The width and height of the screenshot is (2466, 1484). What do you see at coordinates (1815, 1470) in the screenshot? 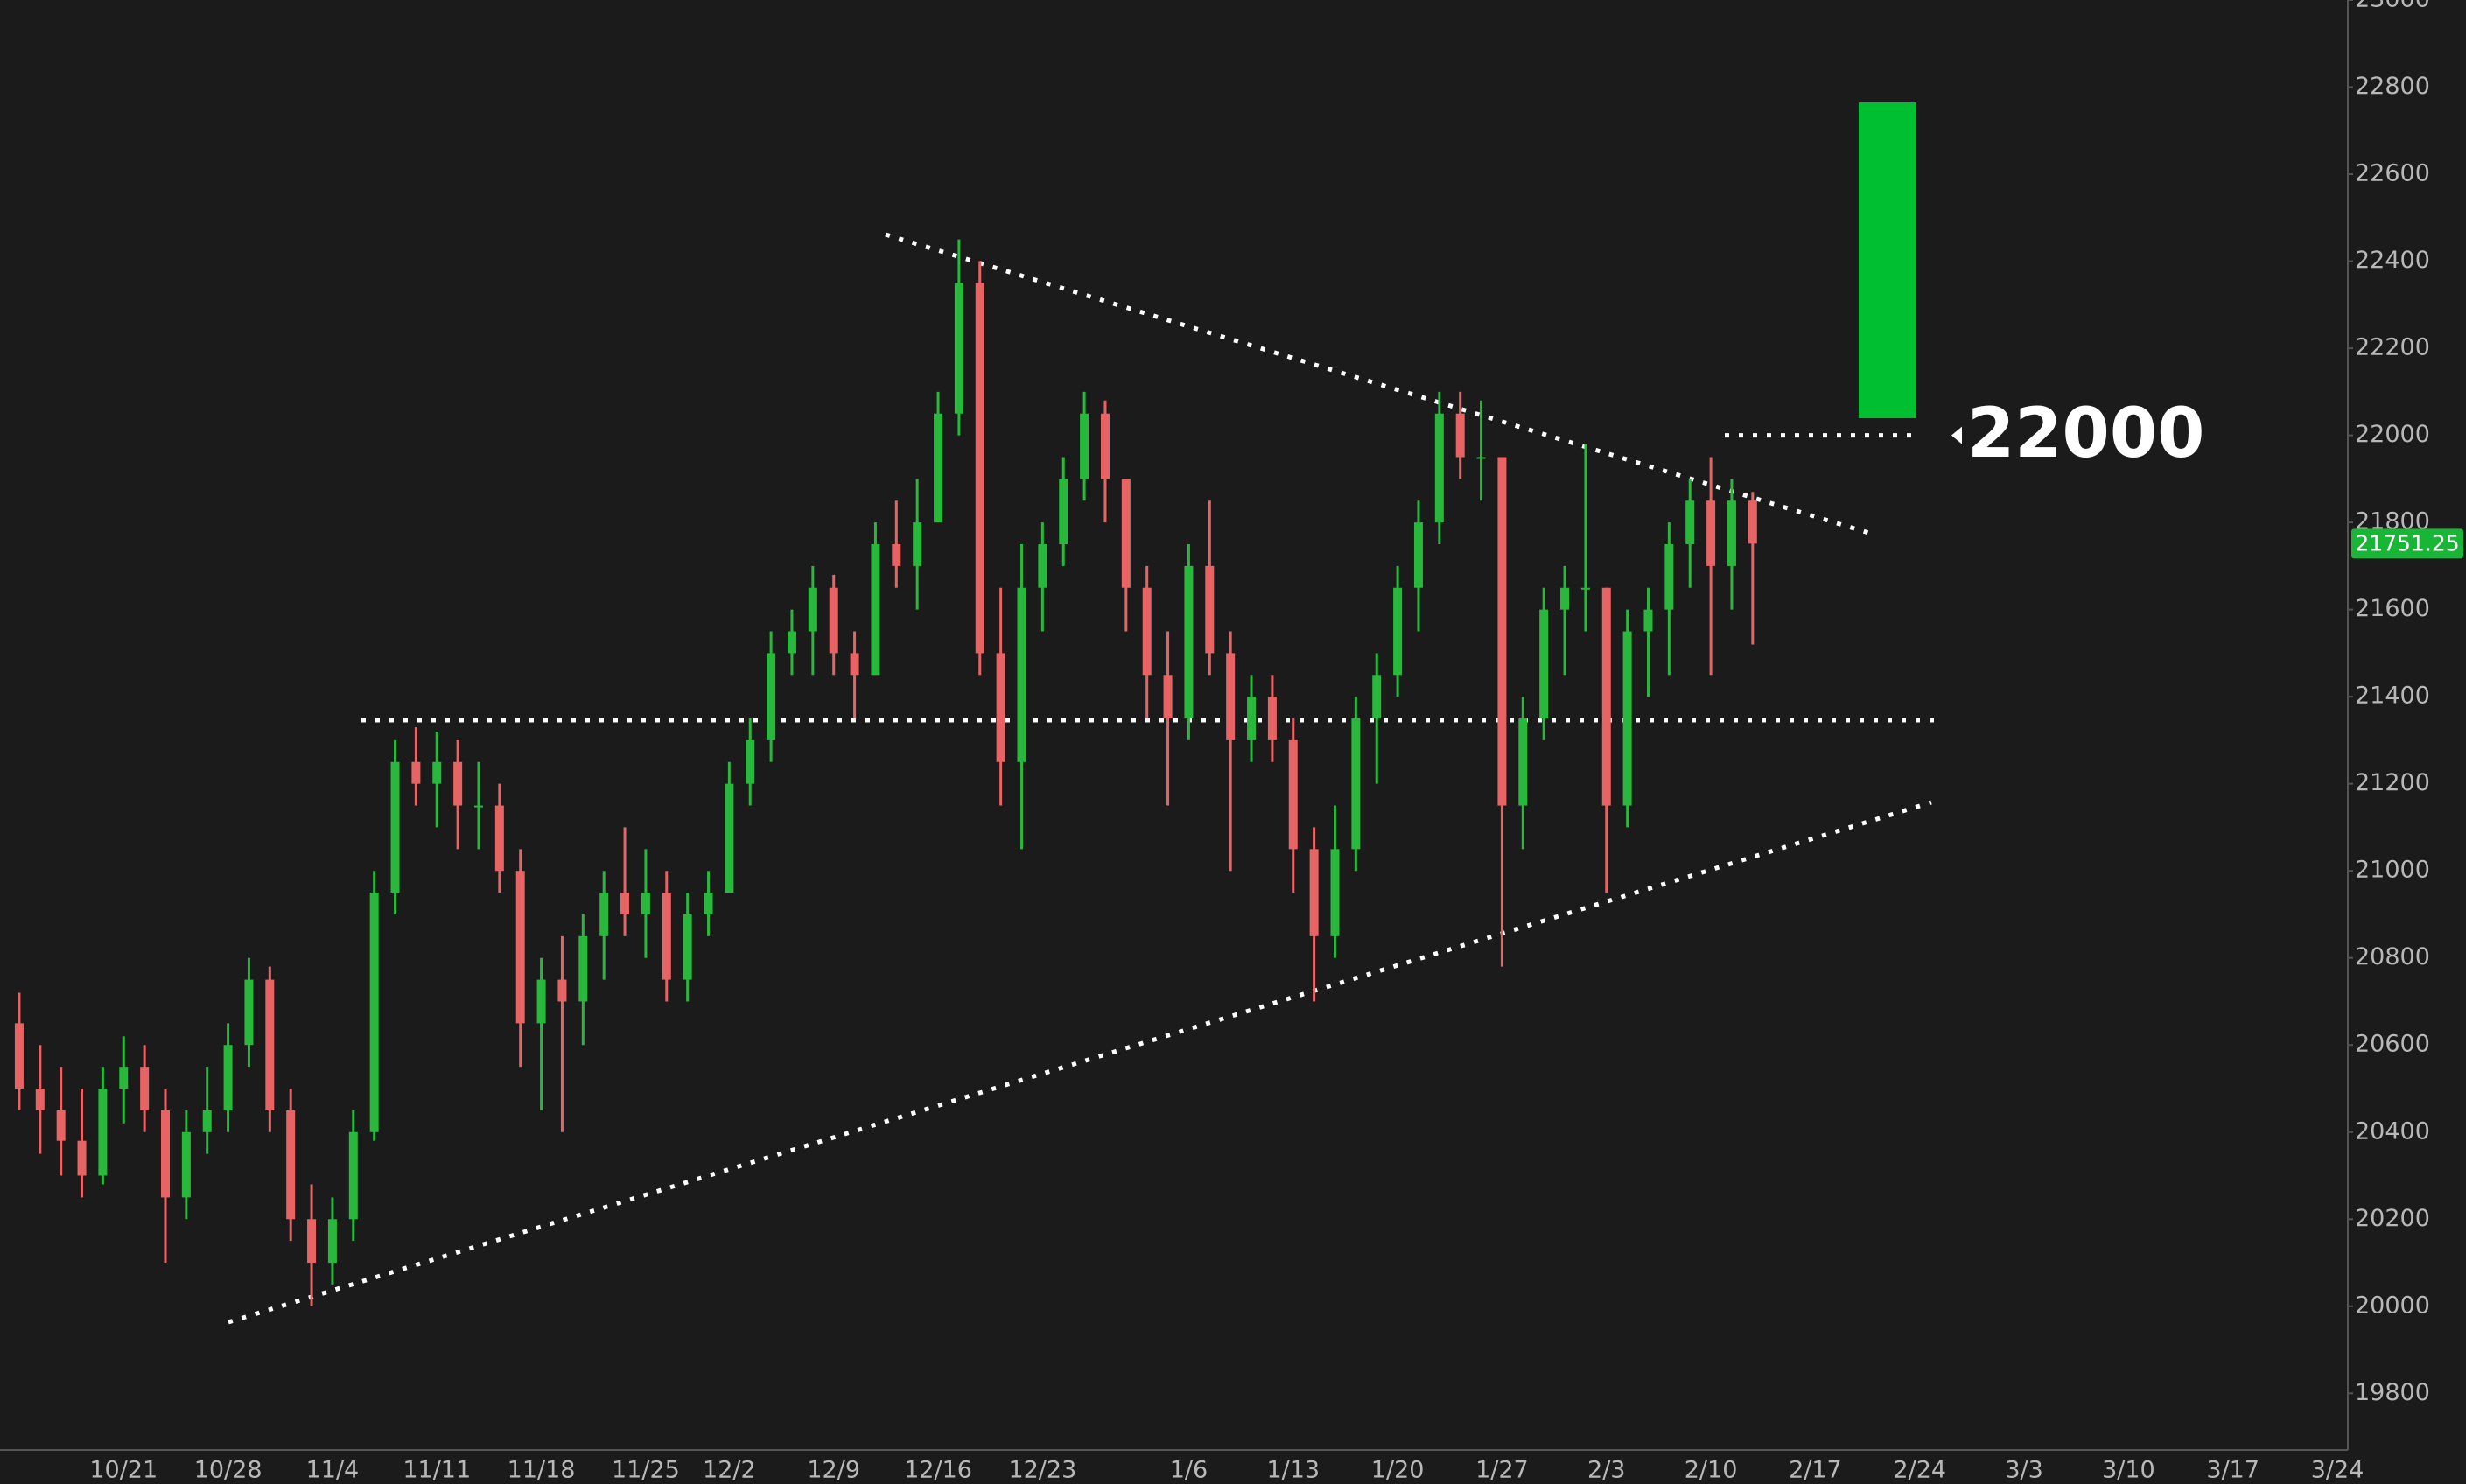
I see `x-tick-label: 2/17` at bounding box center [1815, 1470].